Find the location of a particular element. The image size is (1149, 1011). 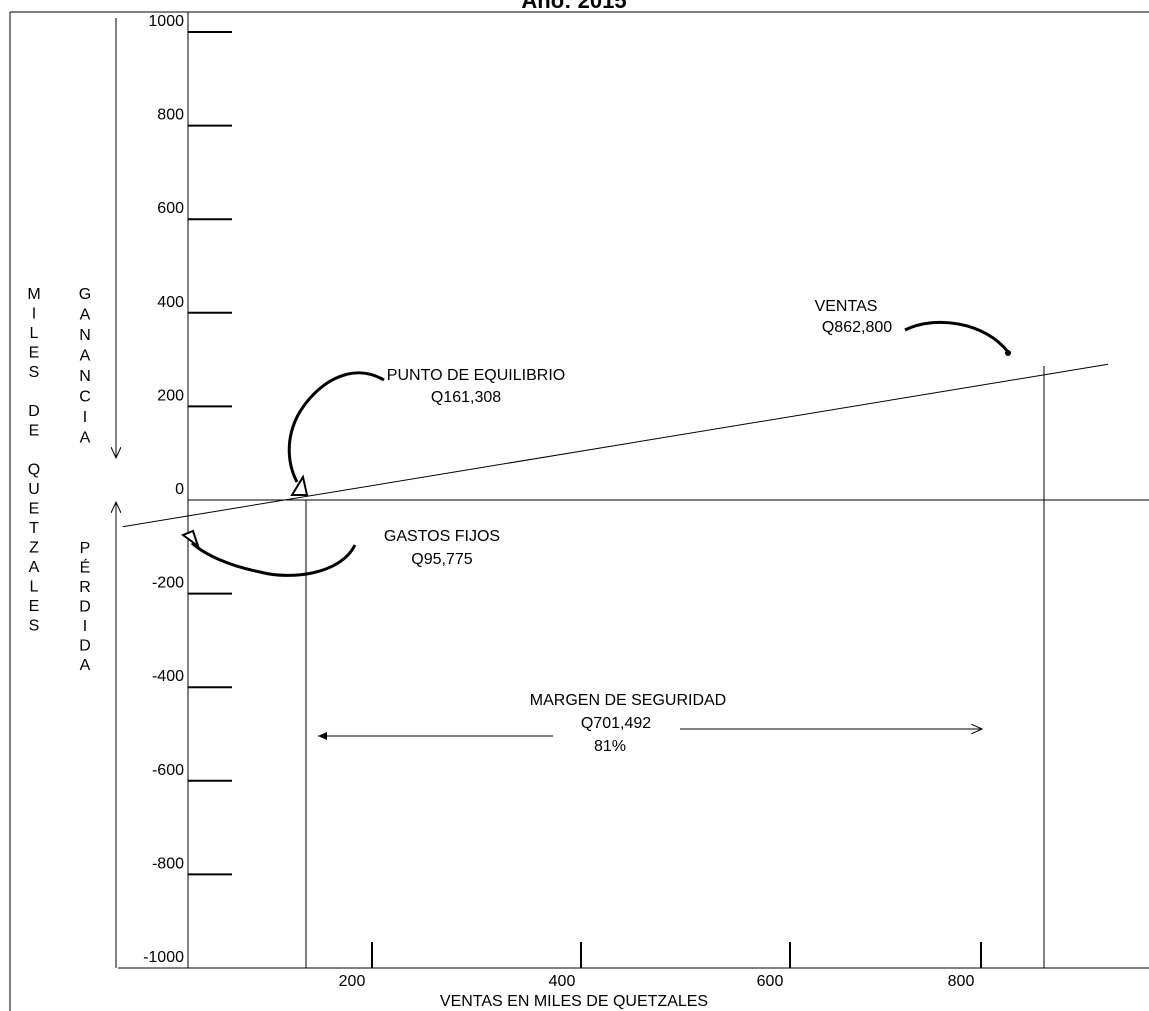

y-tick-label: -1000 is located at coordinates (163, 957).